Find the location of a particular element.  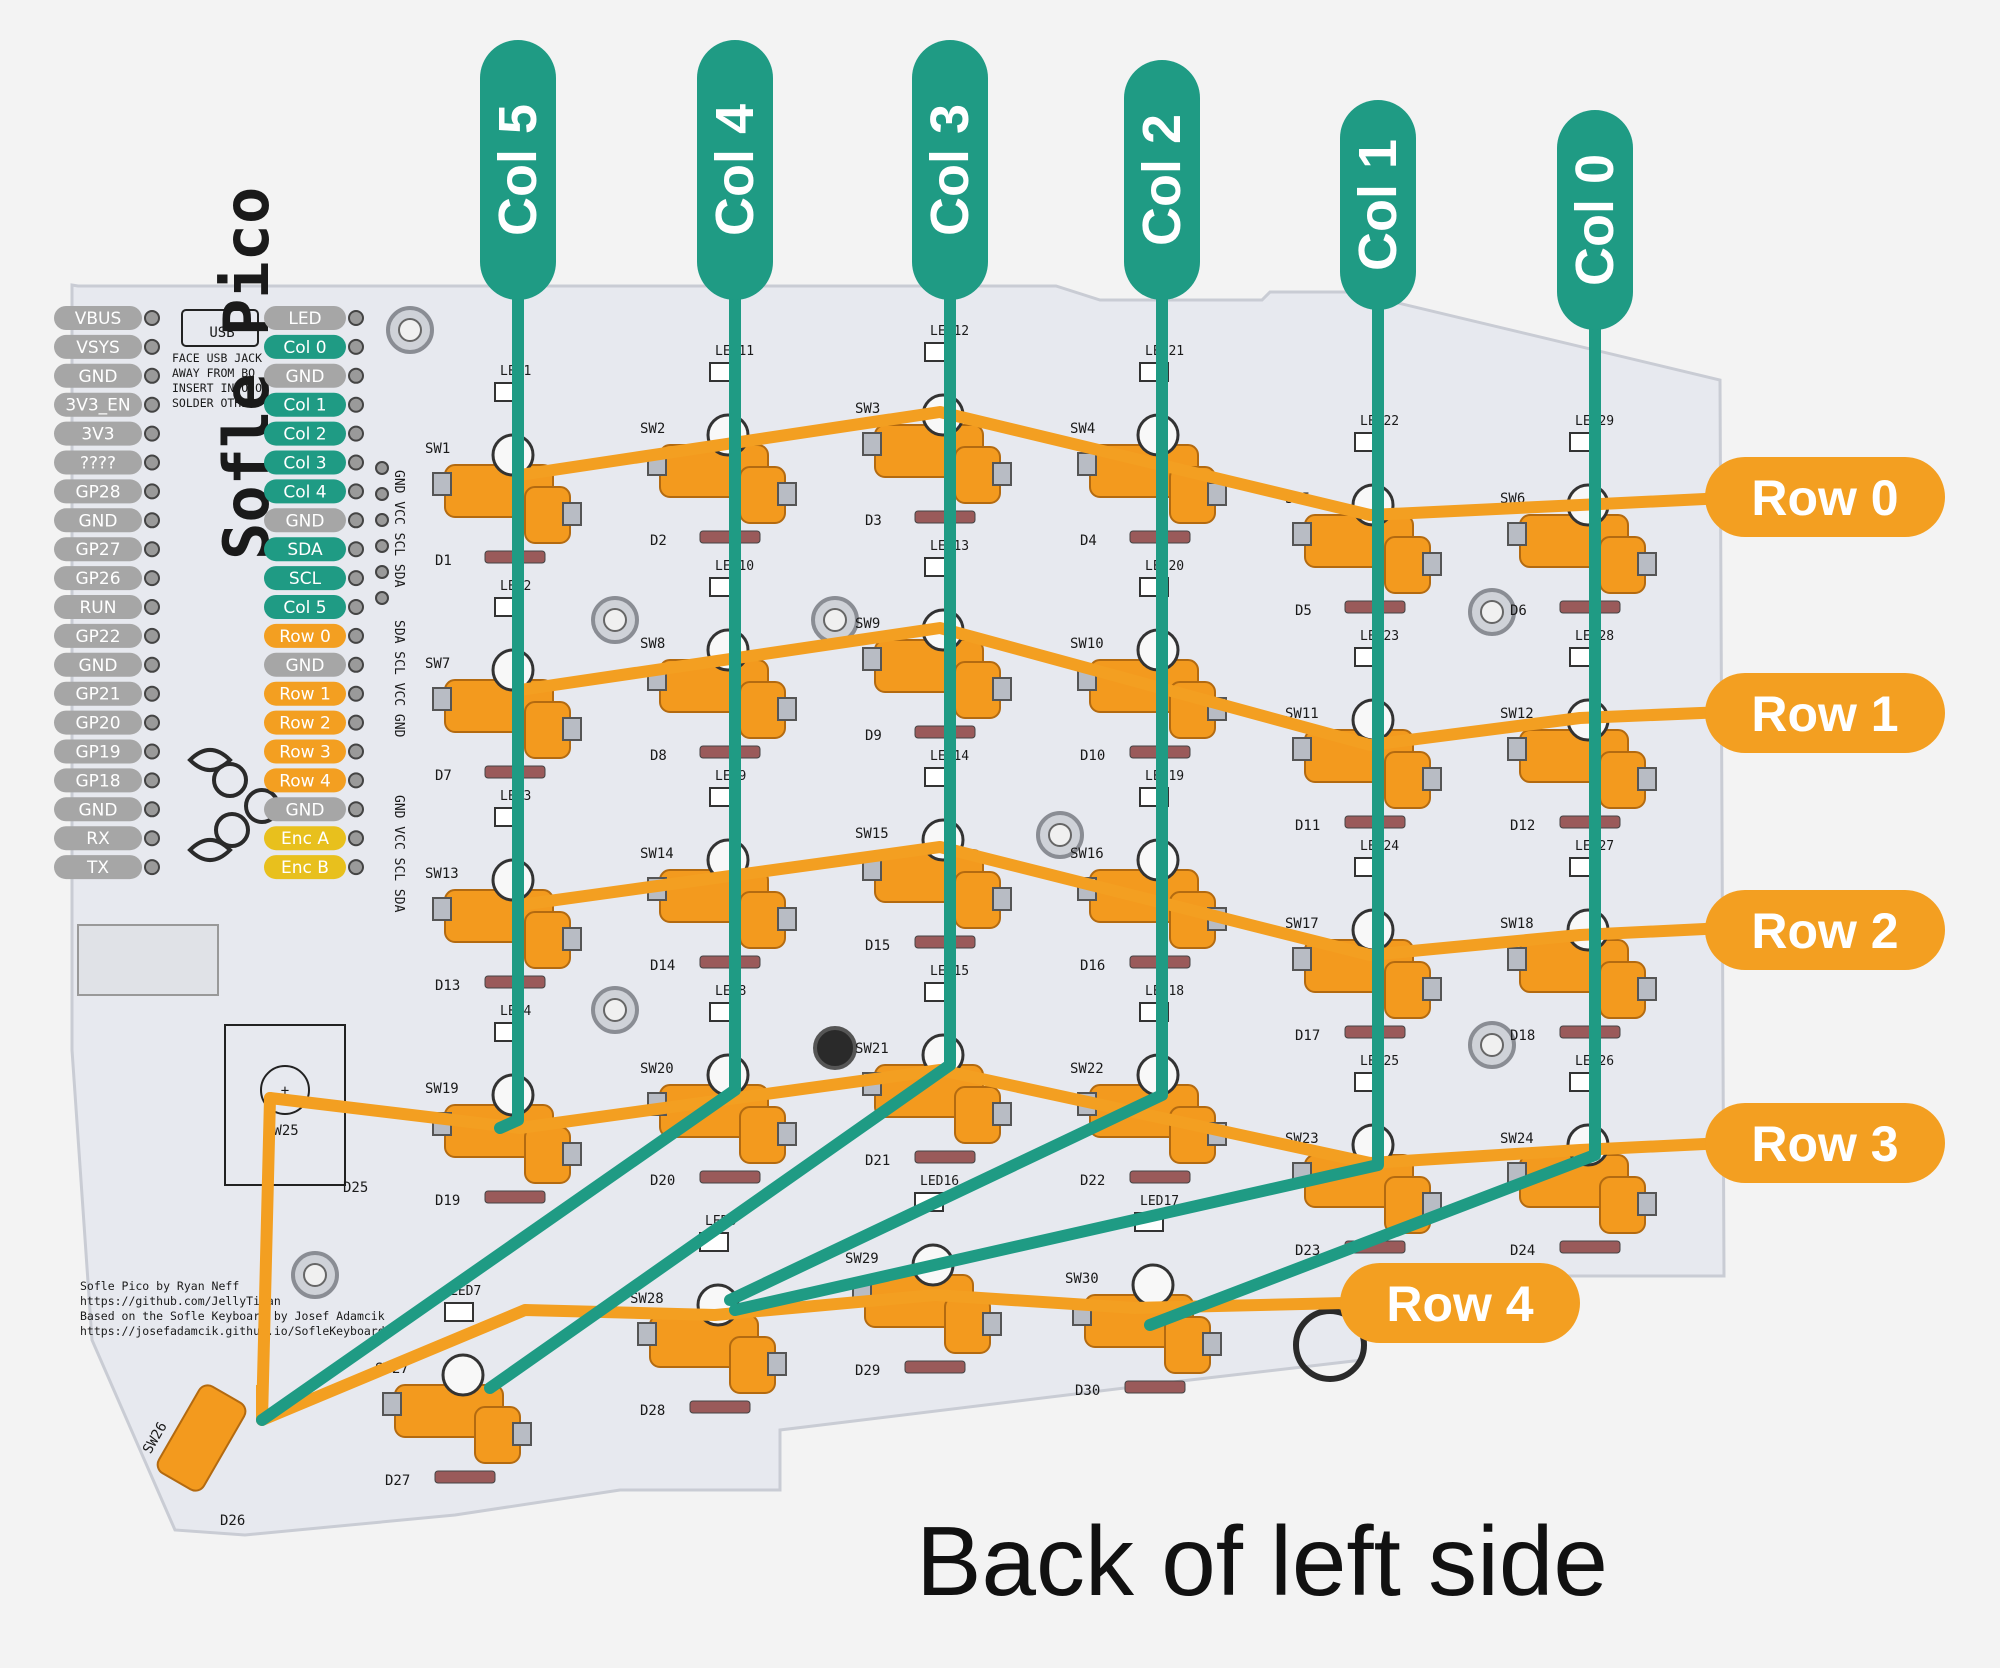

column-label: Col 2 is located at coordinates (1162, 180).